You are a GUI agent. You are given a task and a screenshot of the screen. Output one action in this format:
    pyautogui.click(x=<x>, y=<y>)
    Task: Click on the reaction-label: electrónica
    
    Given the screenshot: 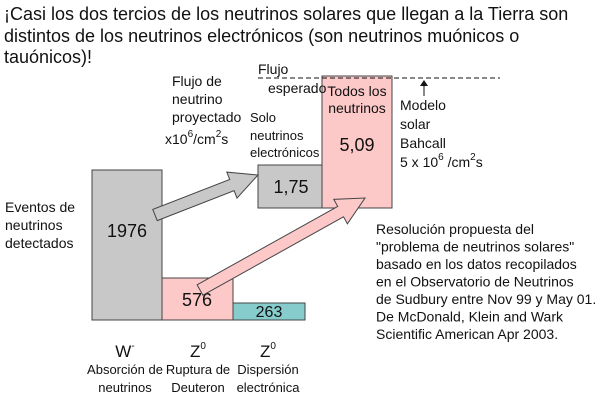 What is the action you would take?
    pyautogui.click(x=269, y=387)
    